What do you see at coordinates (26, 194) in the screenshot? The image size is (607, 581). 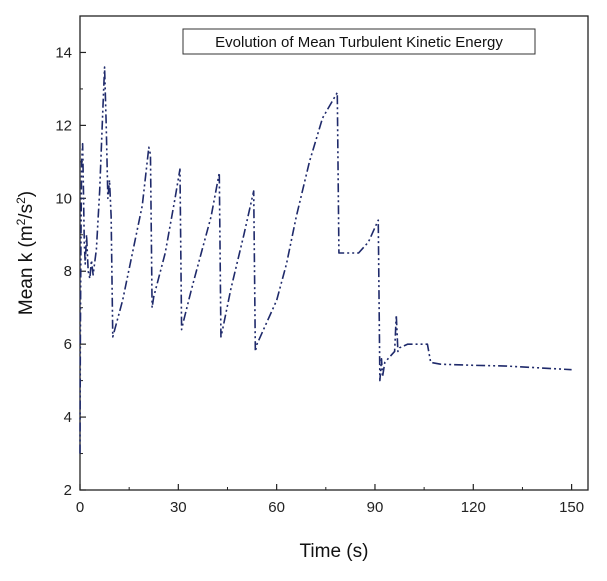 I see `y-axis-title-end: )` at bounding box center [26, 194].